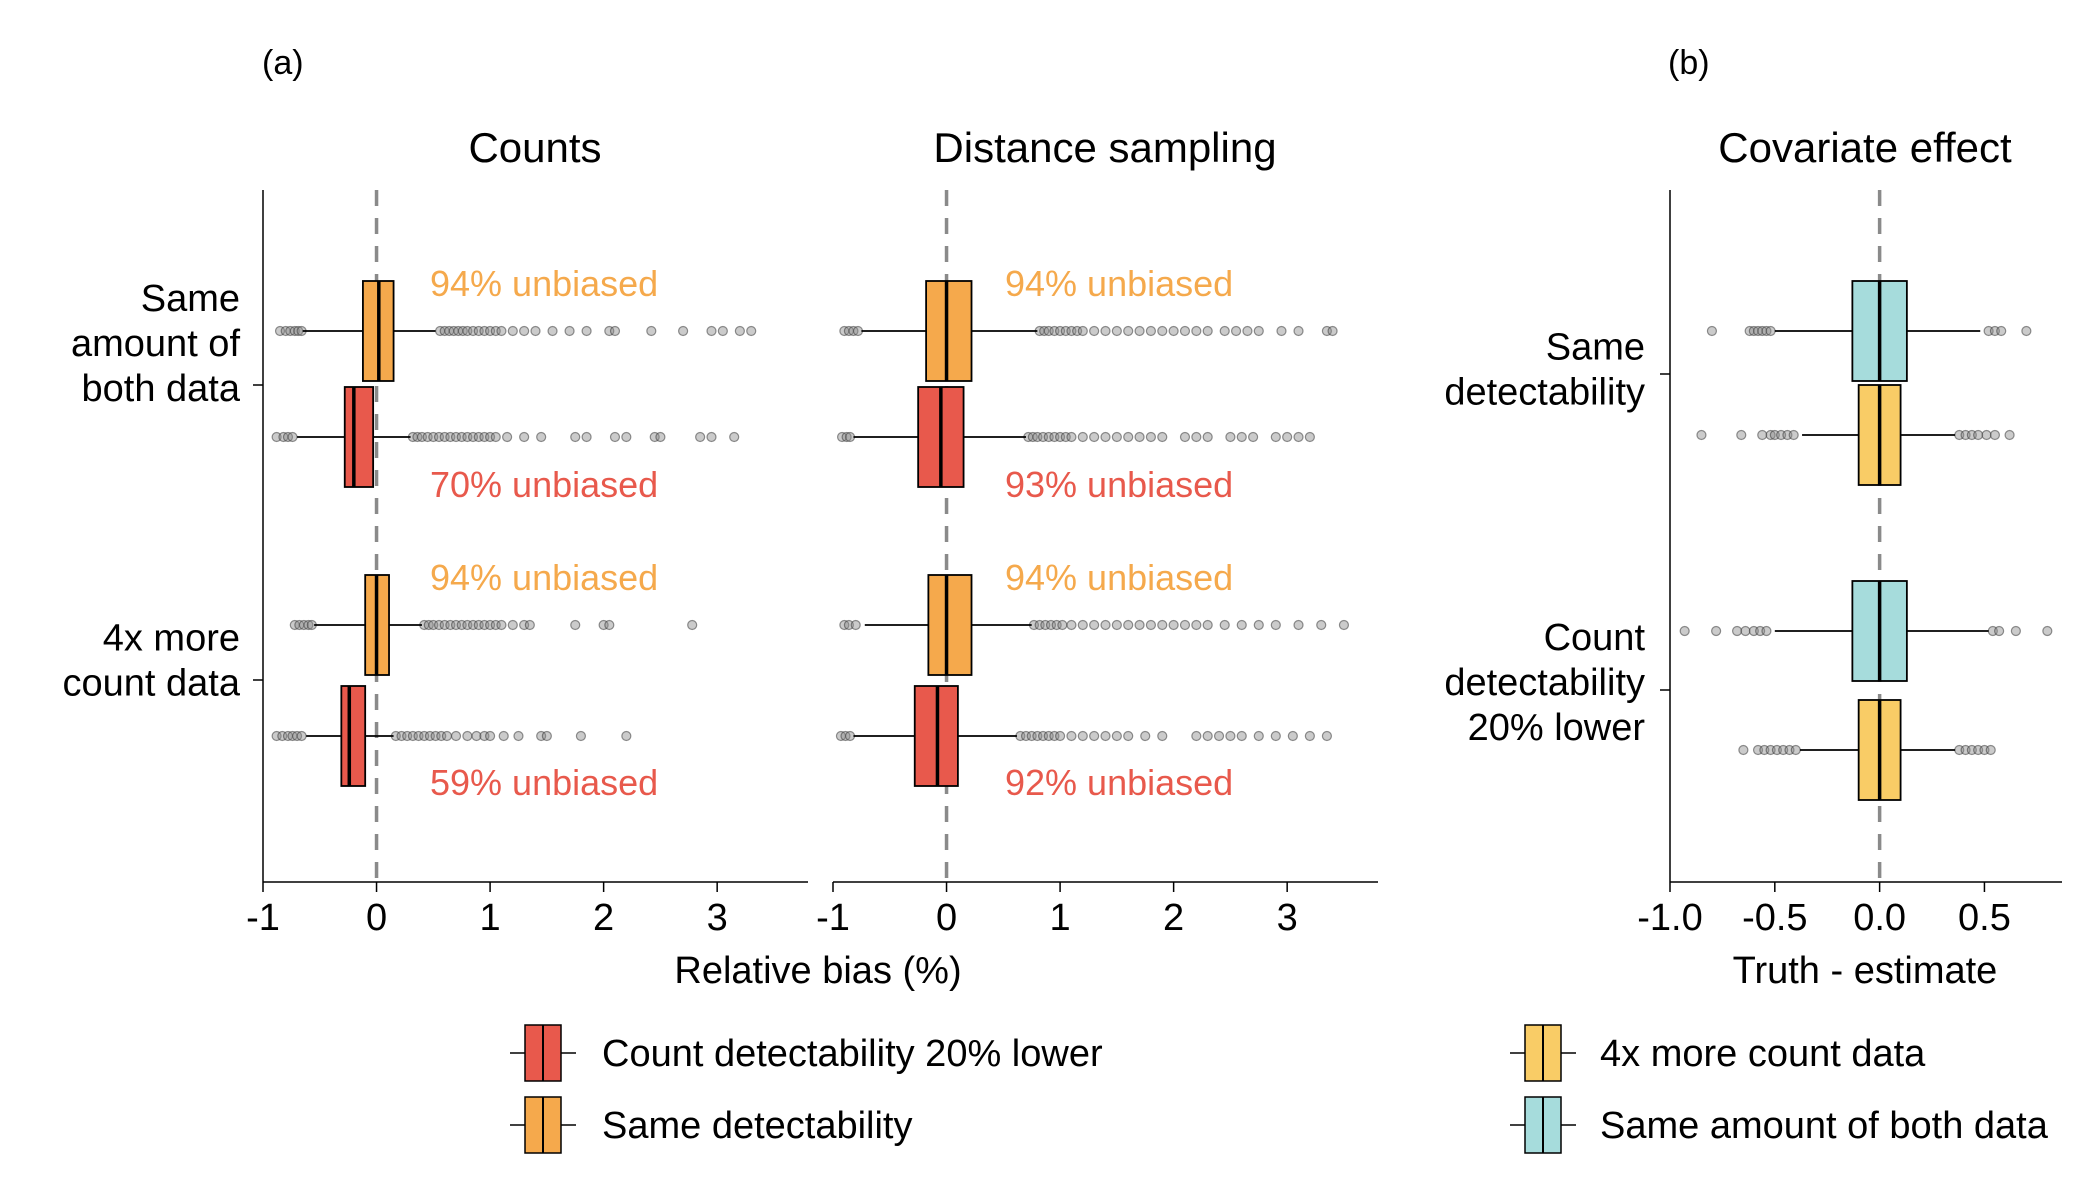  Describe the element at coordinates (852, 1054) in the screenshot. I see `legend-label-count-lower: Count detectability 20% lower` at that location.